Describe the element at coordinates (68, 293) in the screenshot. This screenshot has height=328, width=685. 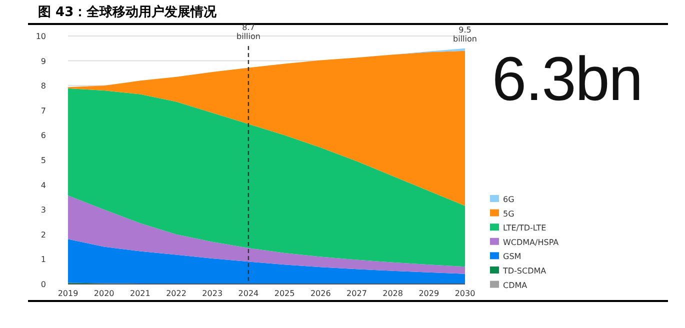
I see `x-tick-label: 2019` at that location.